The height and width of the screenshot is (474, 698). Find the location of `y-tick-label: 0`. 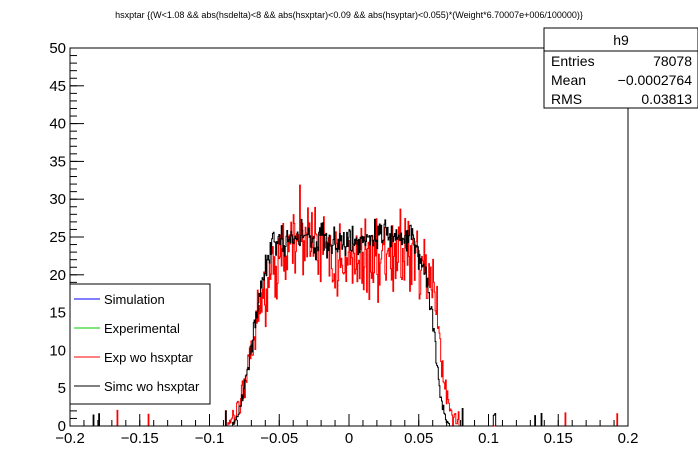

y-tick-label: 0 is located at coordinates (62, 426).